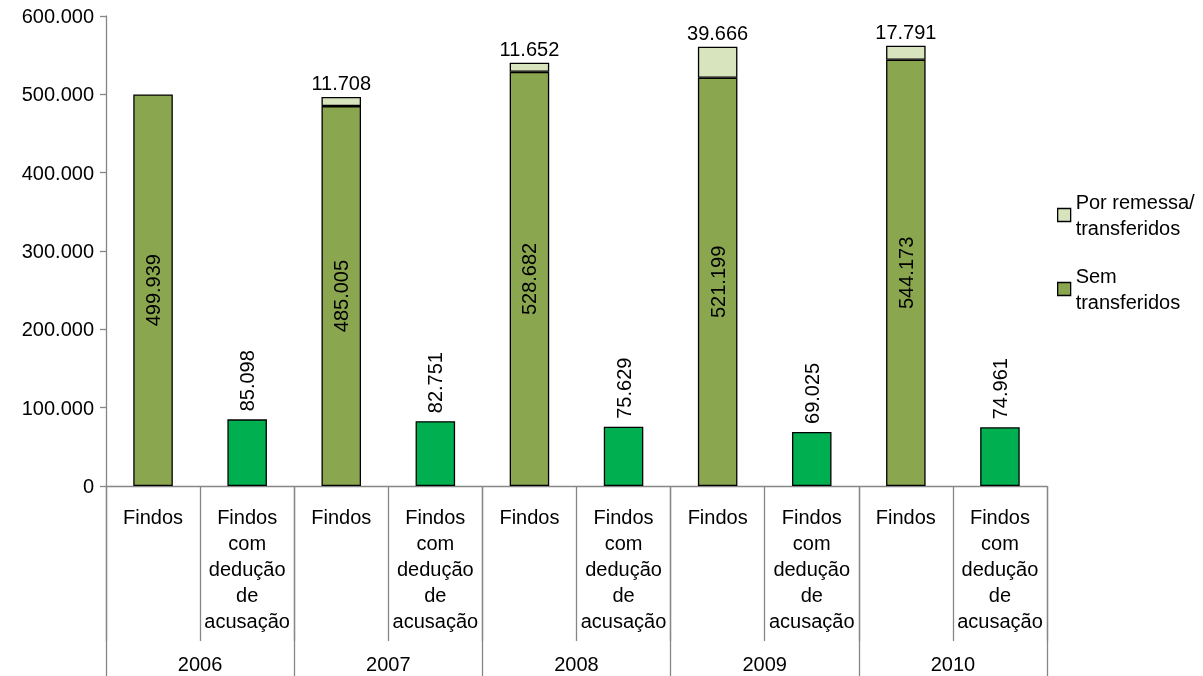 This screenshot has width=1203, height=676. What do you see at coordinates (1128, 289) in the screenshot?
I see `legend-label: Sem transferidos` at bounding box center [1128, 289].